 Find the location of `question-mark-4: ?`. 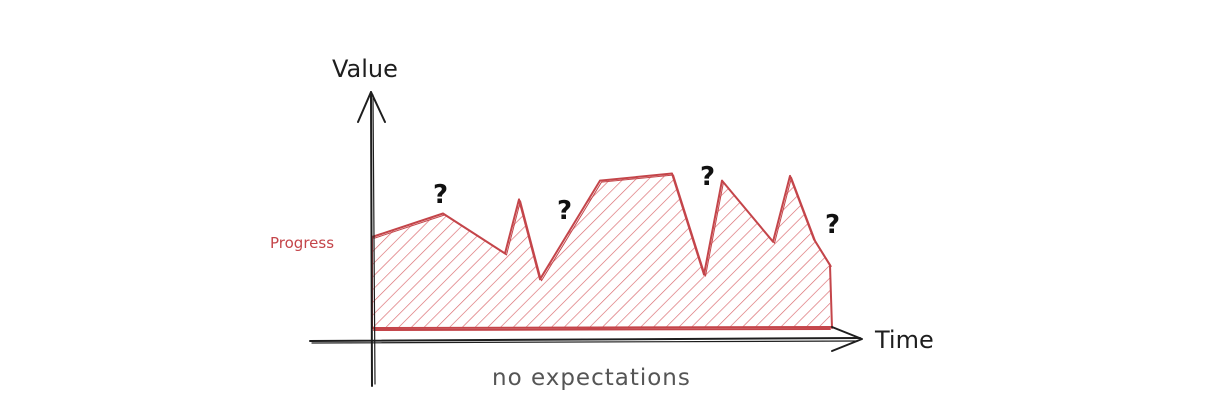

question-mark-4: ? is located at coordinates (832, 225).